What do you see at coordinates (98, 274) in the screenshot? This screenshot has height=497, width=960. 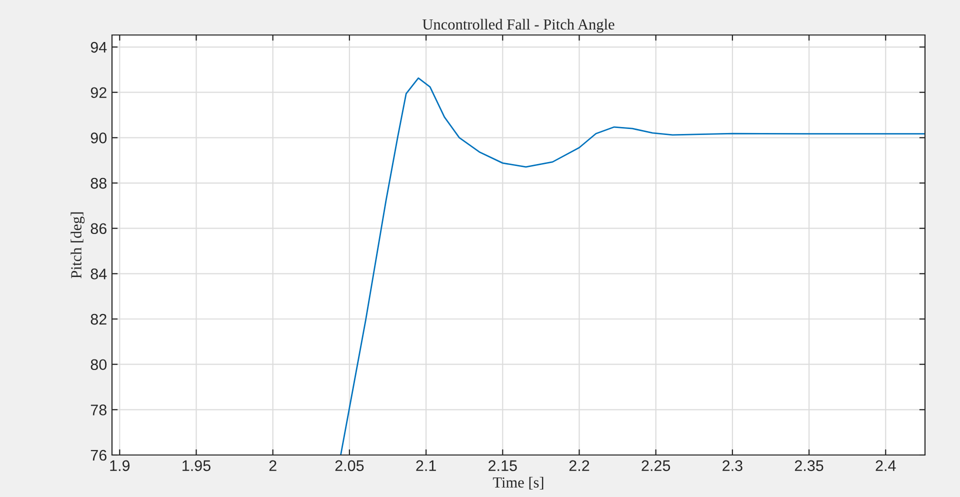 I see `y-tick-label: 84` at bounding box center [98, 274].